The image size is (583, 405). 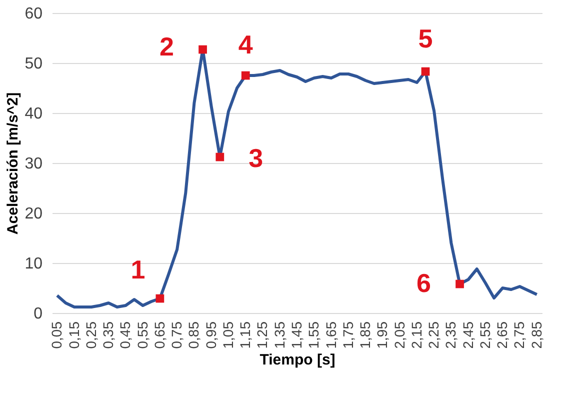 What do you see at coordinates (38, 314) in the screenshot?
I see `y-tick-label: 0` at bounding box center [38, 314].